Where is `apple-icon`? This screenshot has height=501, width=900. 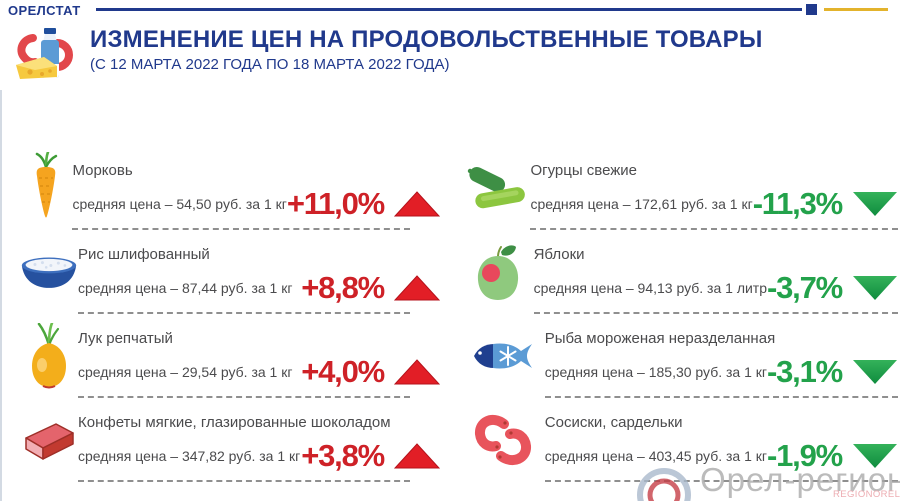 apple-icon is located at coordinates (498, 272).